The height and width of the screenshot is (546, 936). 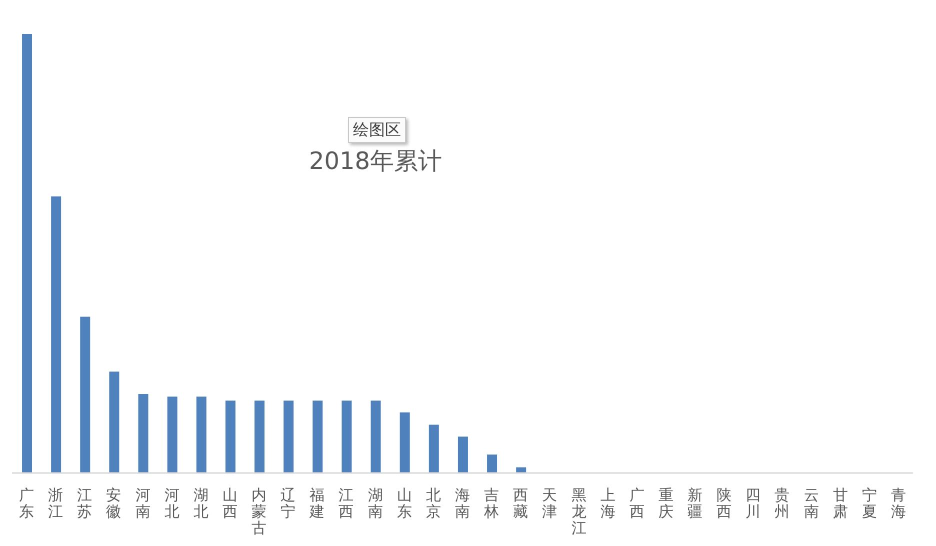 What do you see at coordinates (753, 503) in the screenshot?
I see `x-tick-label: 四川` at bounding box center [753, 503].